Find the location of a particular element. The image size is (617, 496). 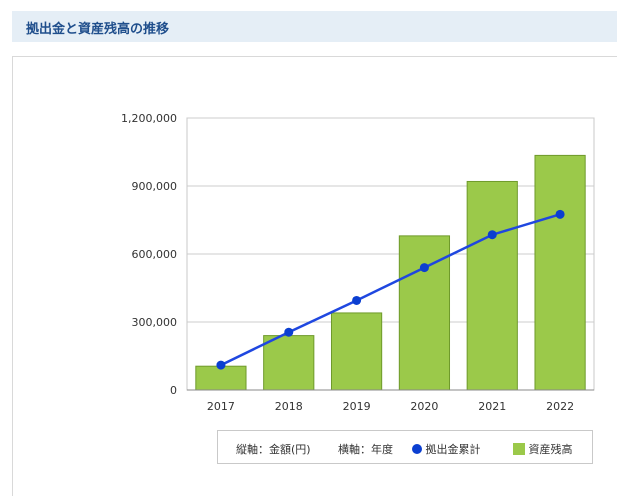

x-tick-label: 2022 is located at coordinates (560, 406).